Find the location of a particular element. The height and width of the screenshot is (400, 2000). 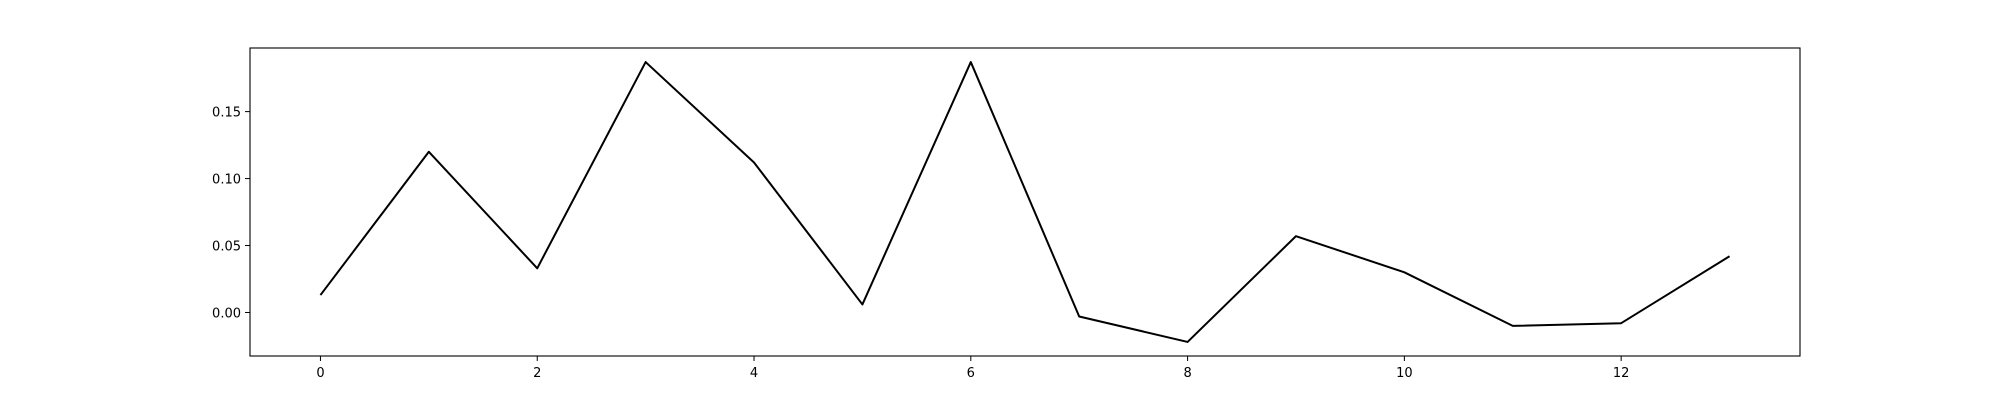

x-tick-label: 10 is located at coordinates (1404, 373).